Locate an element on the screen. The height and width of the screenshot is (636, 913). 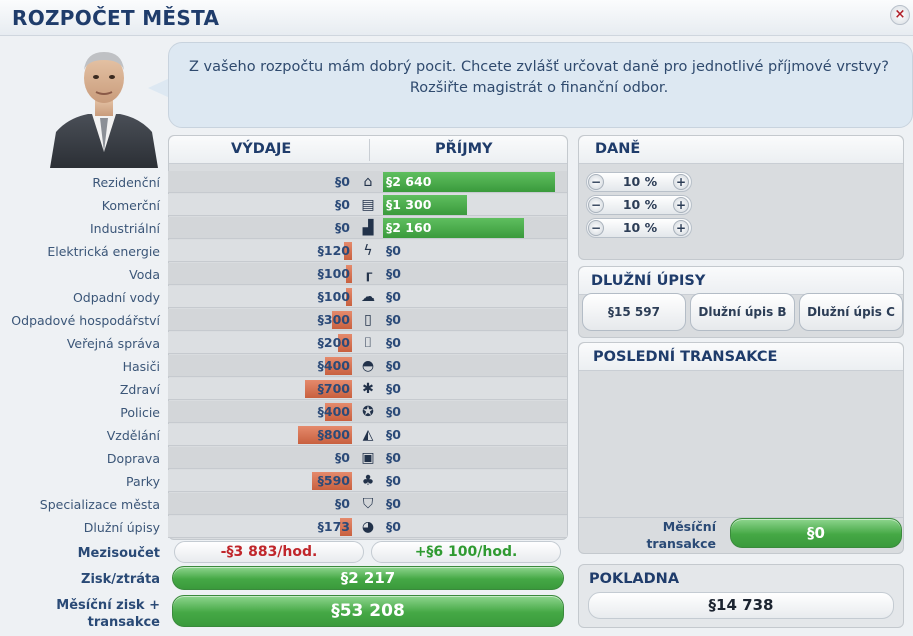
advisor-portrait-icon is located at coordinates (104, 110).